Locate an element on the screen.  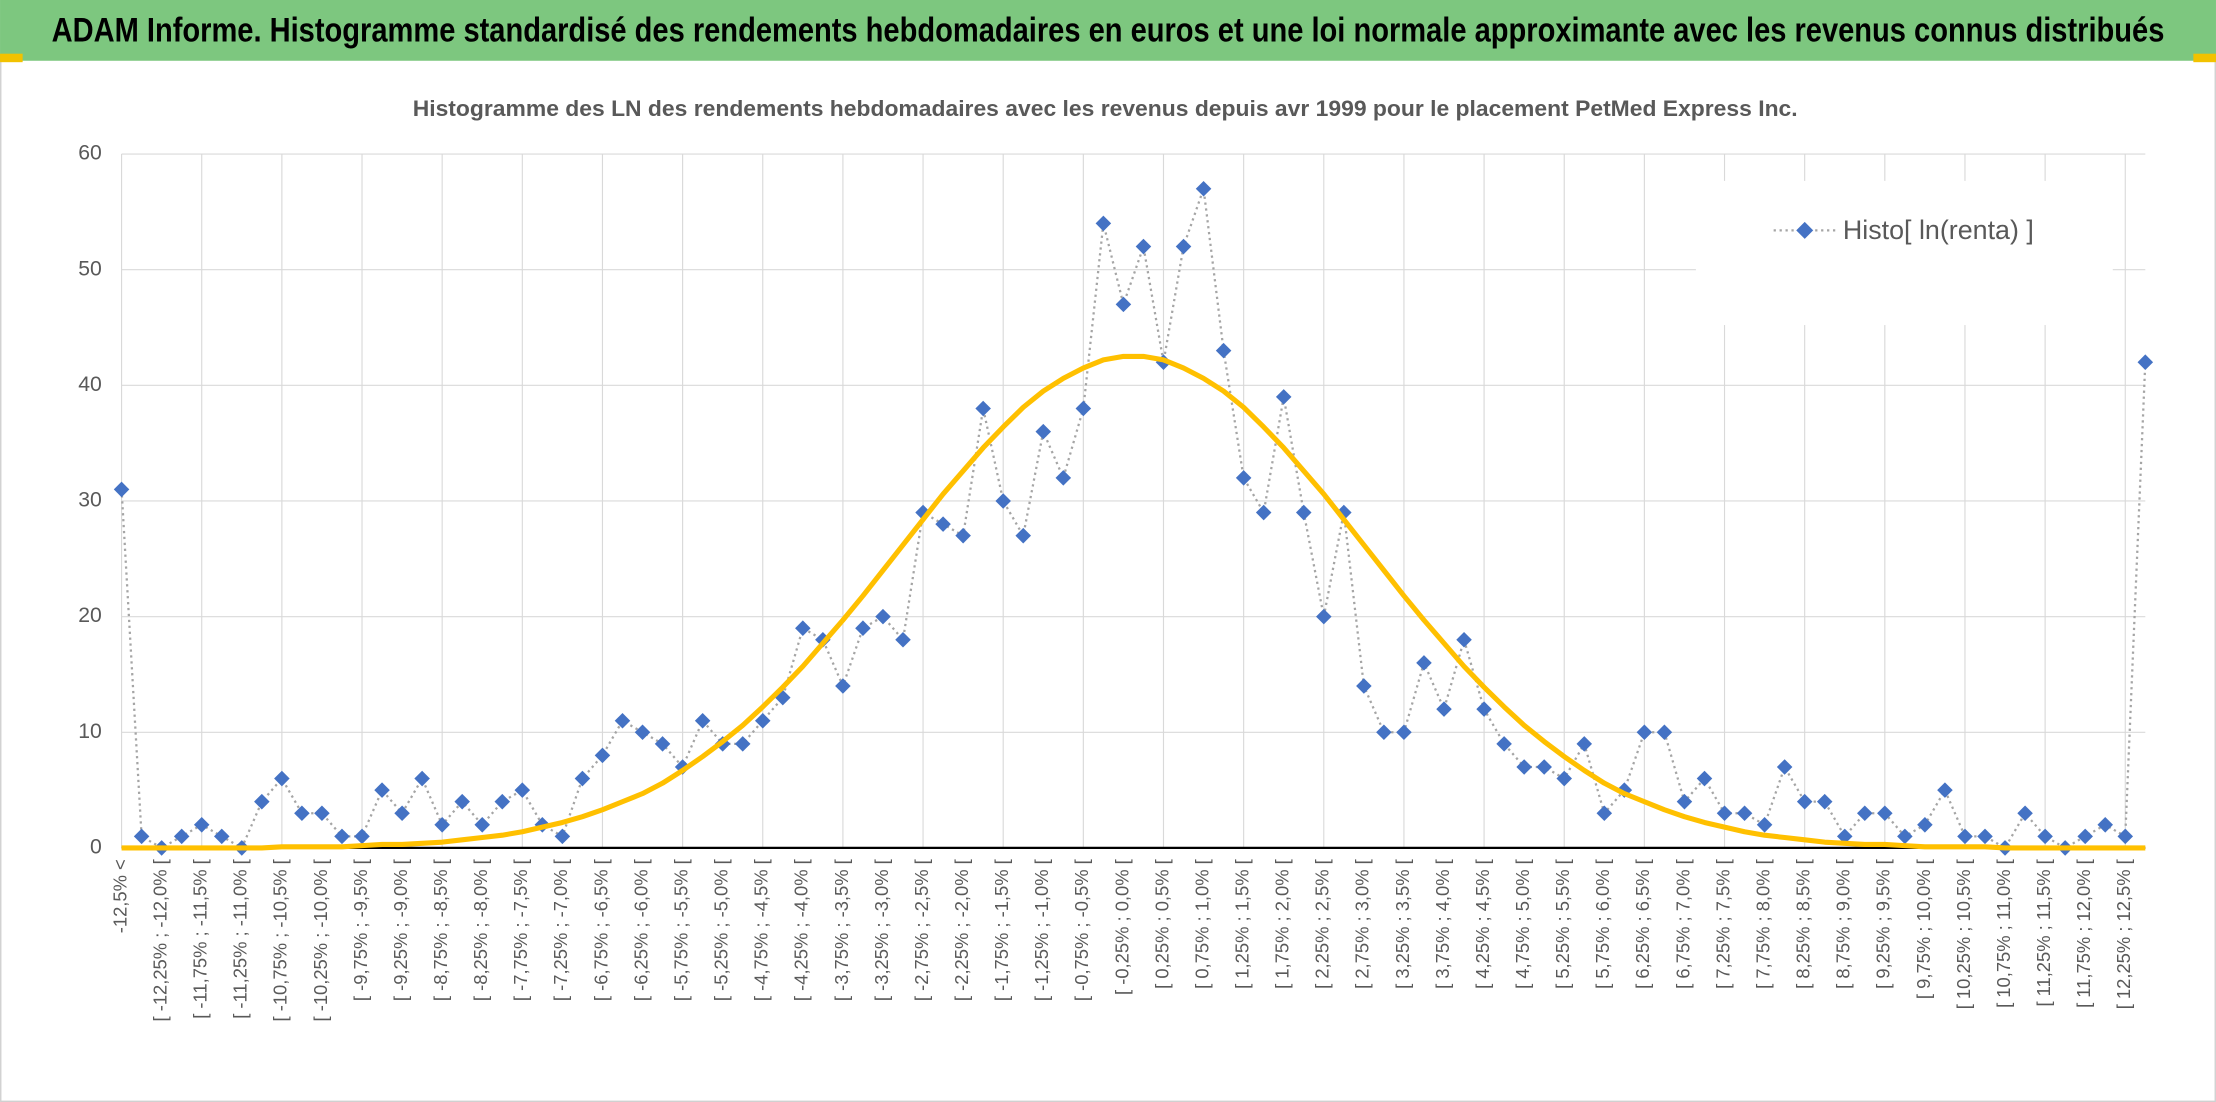
x-tick-label: [ 0,25% ; 0,5% [ is located at coordinates (1161, 924).